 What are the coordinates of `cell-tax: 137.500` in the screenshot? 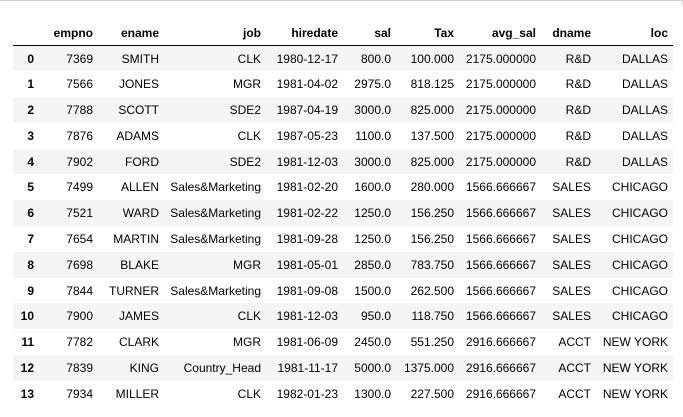 It's located at (432, 135).